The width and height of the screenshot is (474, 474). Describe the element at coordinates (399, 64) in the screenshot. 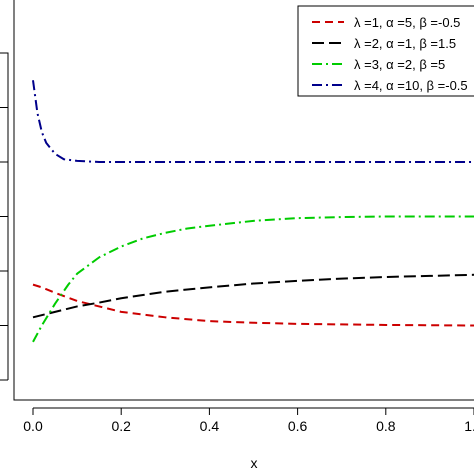

I see `legend-label-3: λ =3, α =2, β =5` at that location.